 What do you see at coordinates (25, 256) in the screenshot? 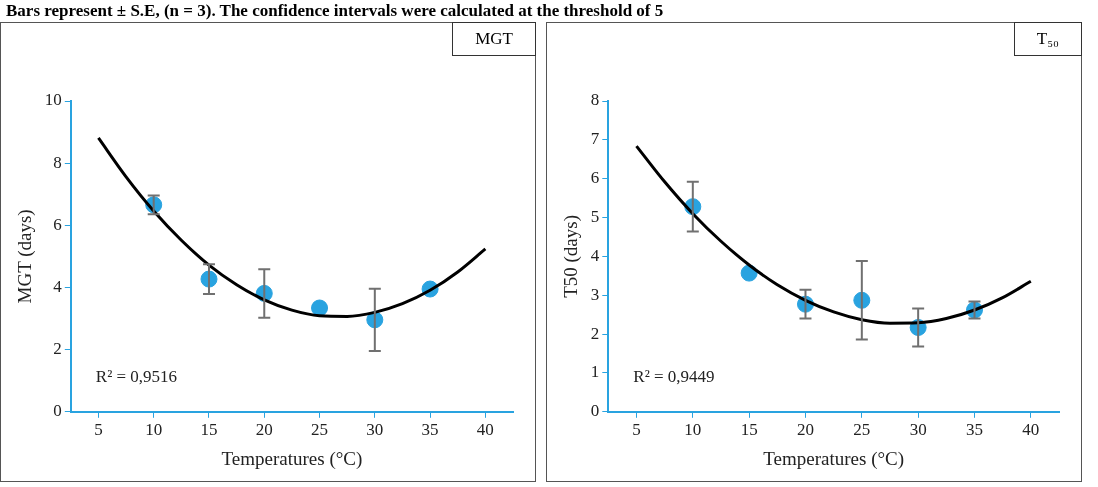
I see `y-axis-title: MGT (days)` at bounding box center [25, 256].